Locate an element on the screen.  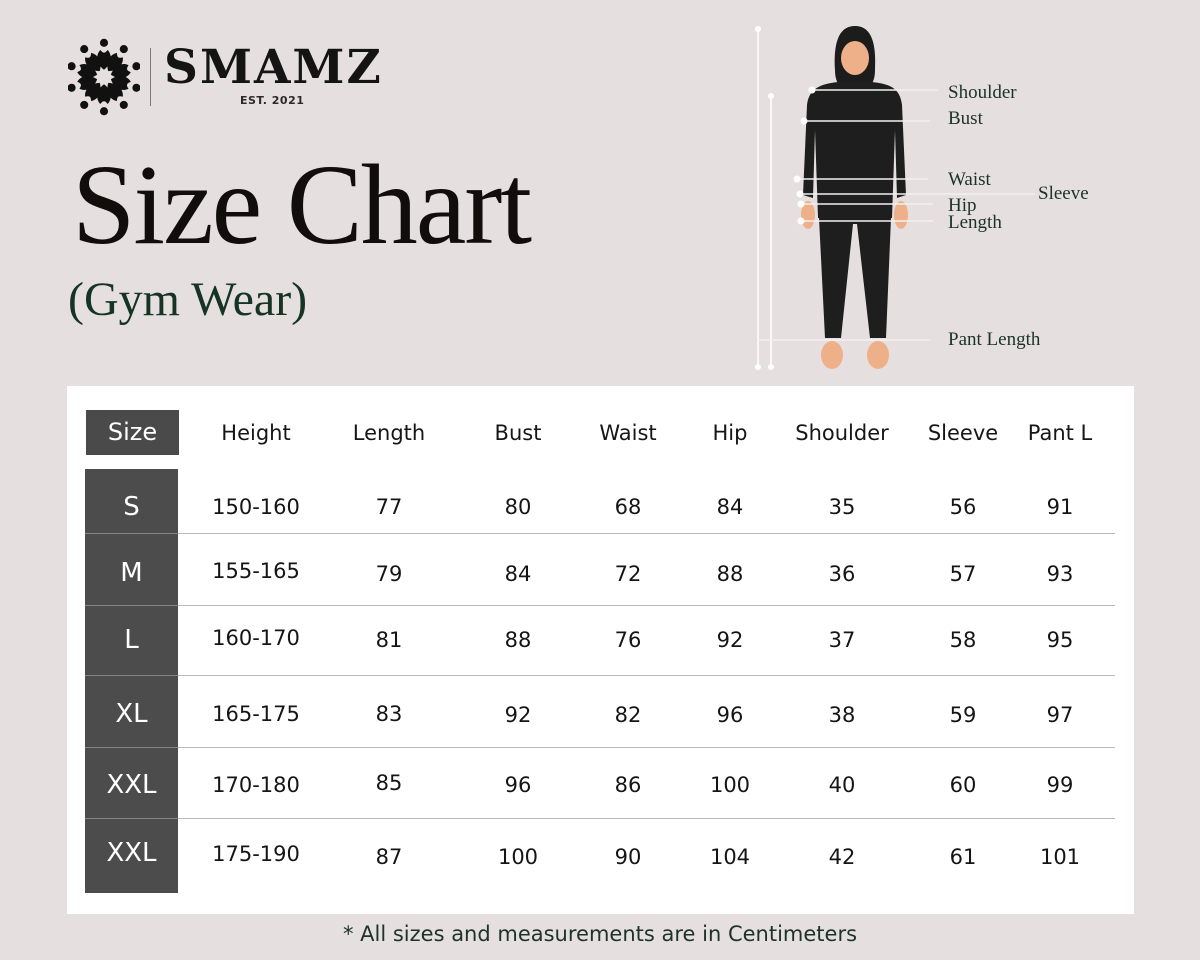
cell-height: 170-180 is located at coordinates (256, 785).